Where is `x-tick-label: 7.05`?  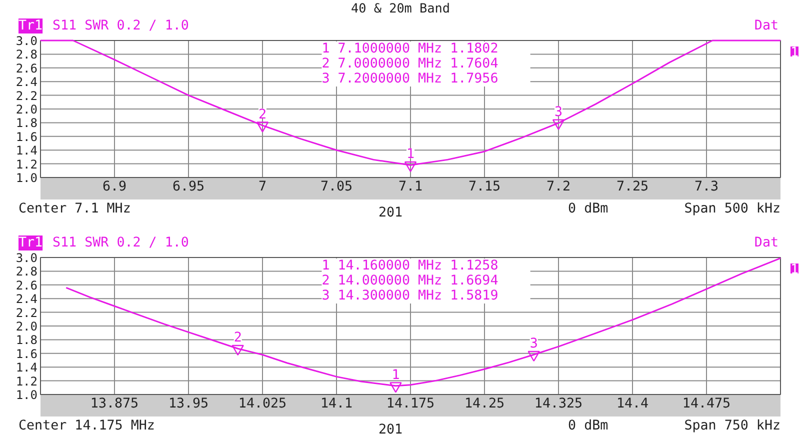 x-tick-label: 7.05 is located at coordinates (336, 187).